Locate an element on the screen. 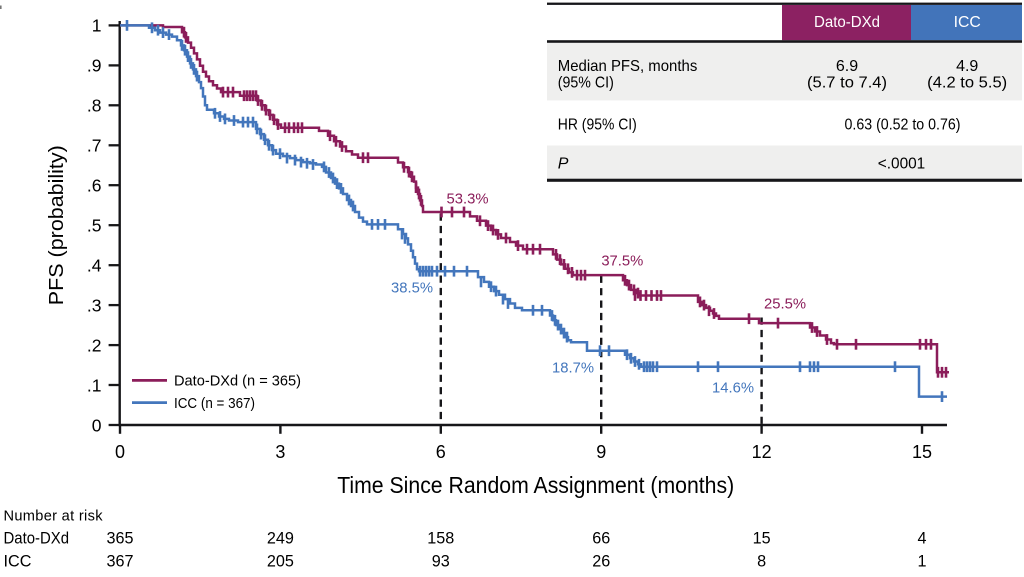 The height and width of the screenshot is (577, 1024). svg-text: 66 is located at coordinates (601, 538).